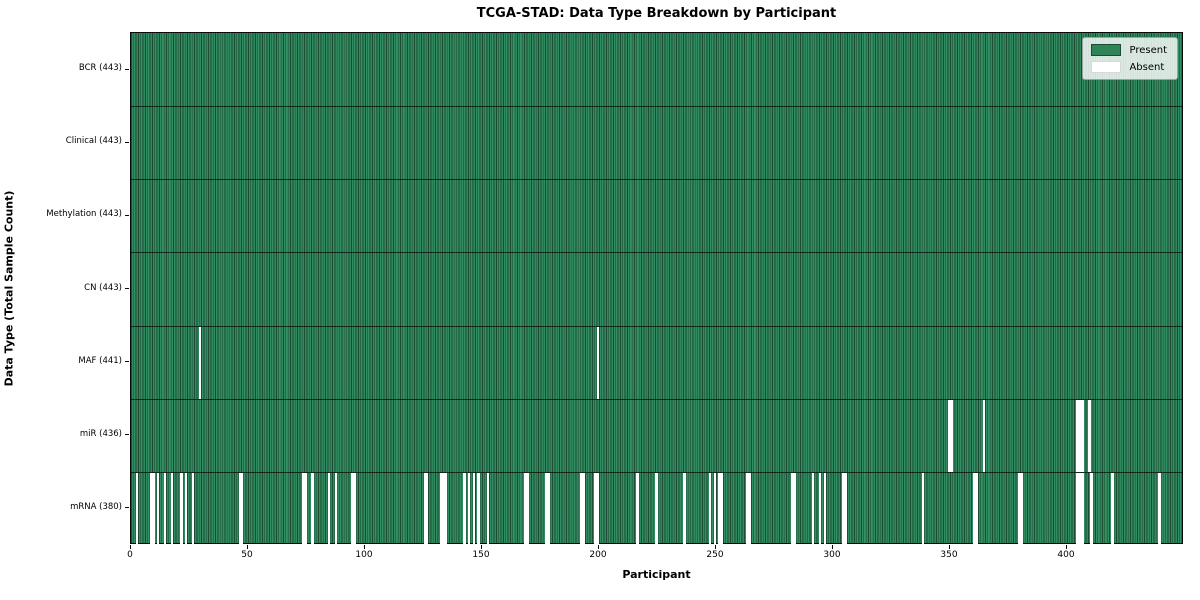 The image size is (1200, 600). Describe the element at coordinates (598, 555) in the screenshot. I see `x-tick-label: 200` at that location.